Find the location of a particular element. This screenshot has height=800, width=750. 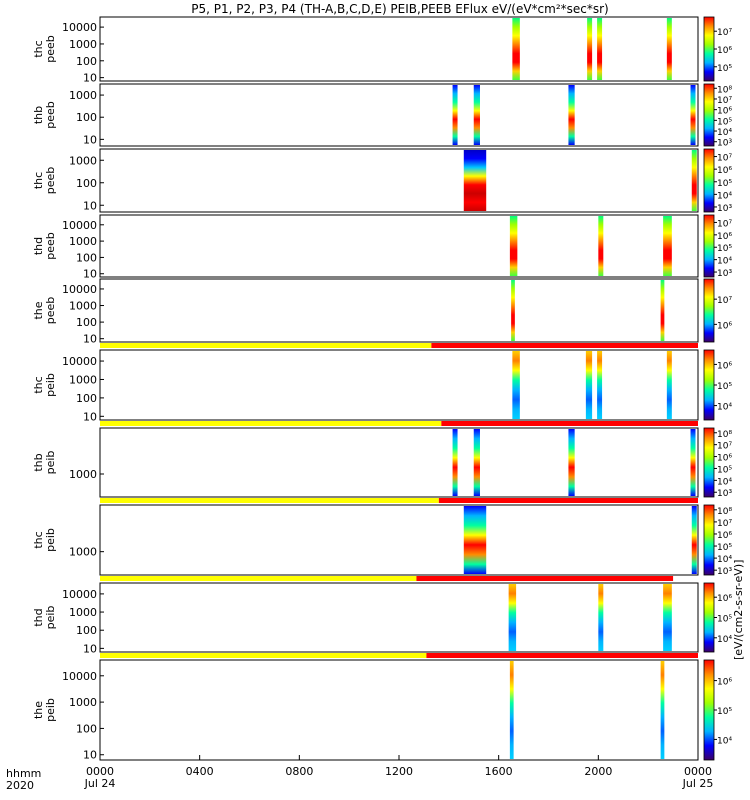

panel-ylabel-probe: thb is located at coordinates (38, 115).